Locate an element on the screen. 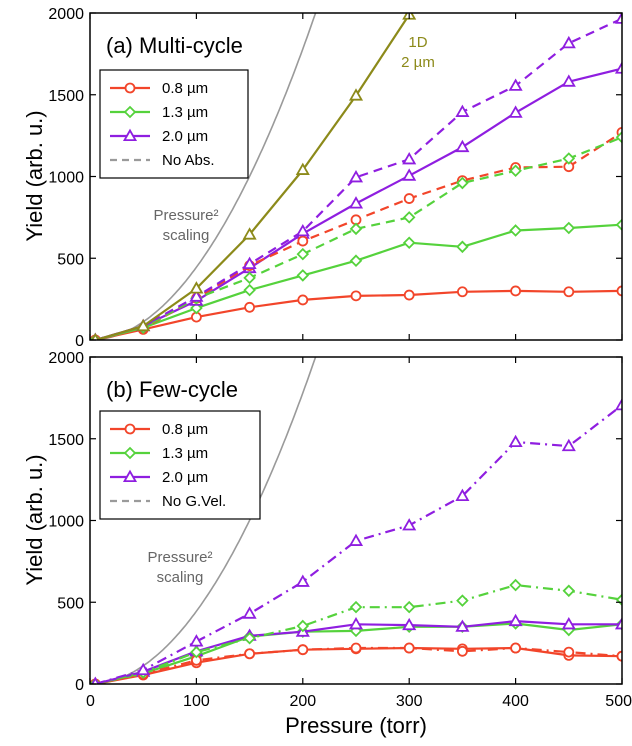  x-tick-label: 400 is located at coordinates (515, 701).